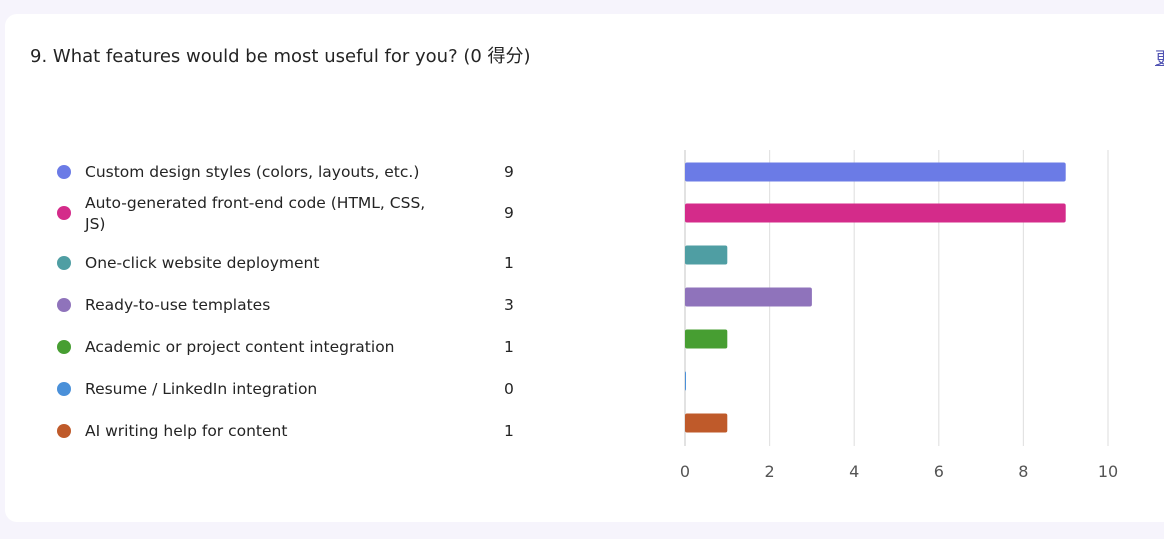 The image size is (1164, 539). Describe the element at coordinates (854, 471) in the screenshot. I see `x-tick-label: 4` at that location.